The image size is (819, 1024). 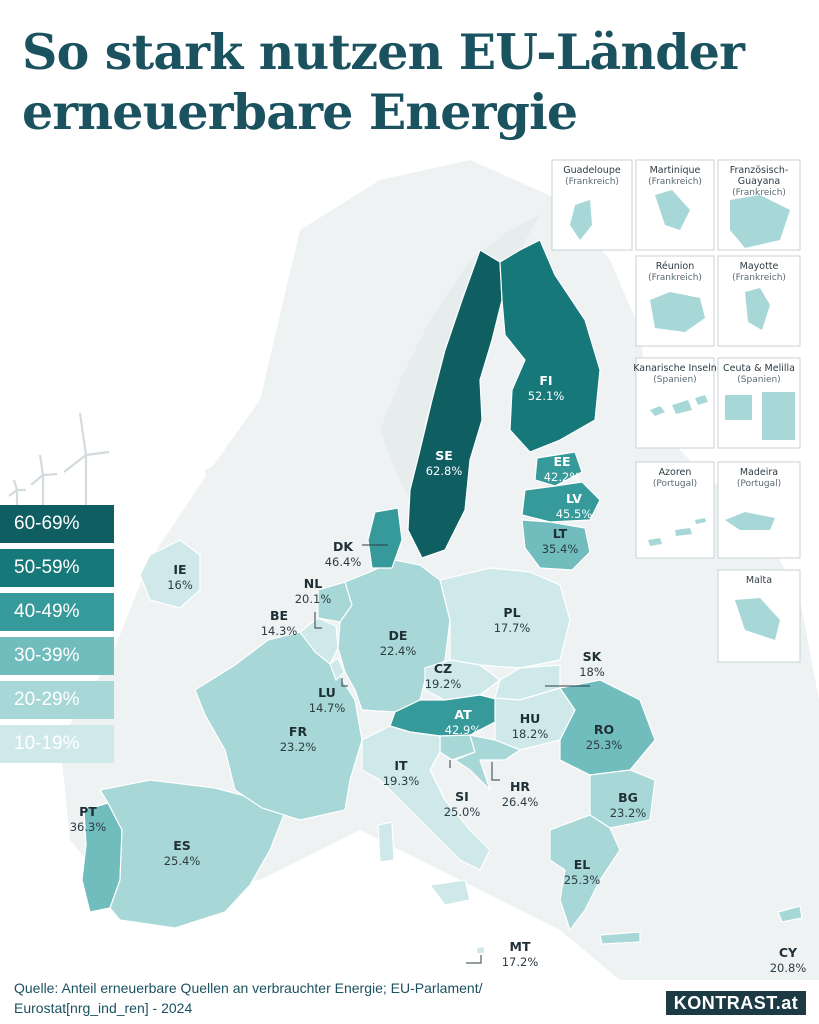 What do you see at coordinates (88, 811) in the screenshot?
I see `country-code: PT` at bounding box center [88, 811].